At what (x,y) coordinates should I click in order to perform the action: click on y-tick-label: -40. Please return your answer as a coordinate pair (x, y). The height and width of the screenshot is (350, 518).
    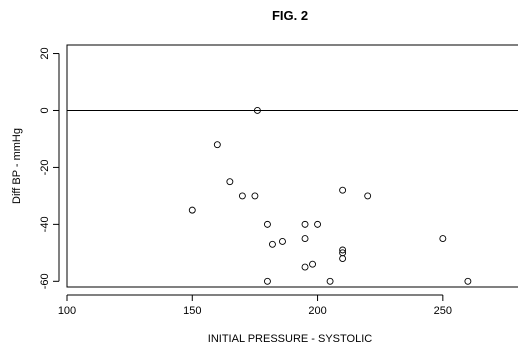
    Looking at the image, I should click on (45, 224).